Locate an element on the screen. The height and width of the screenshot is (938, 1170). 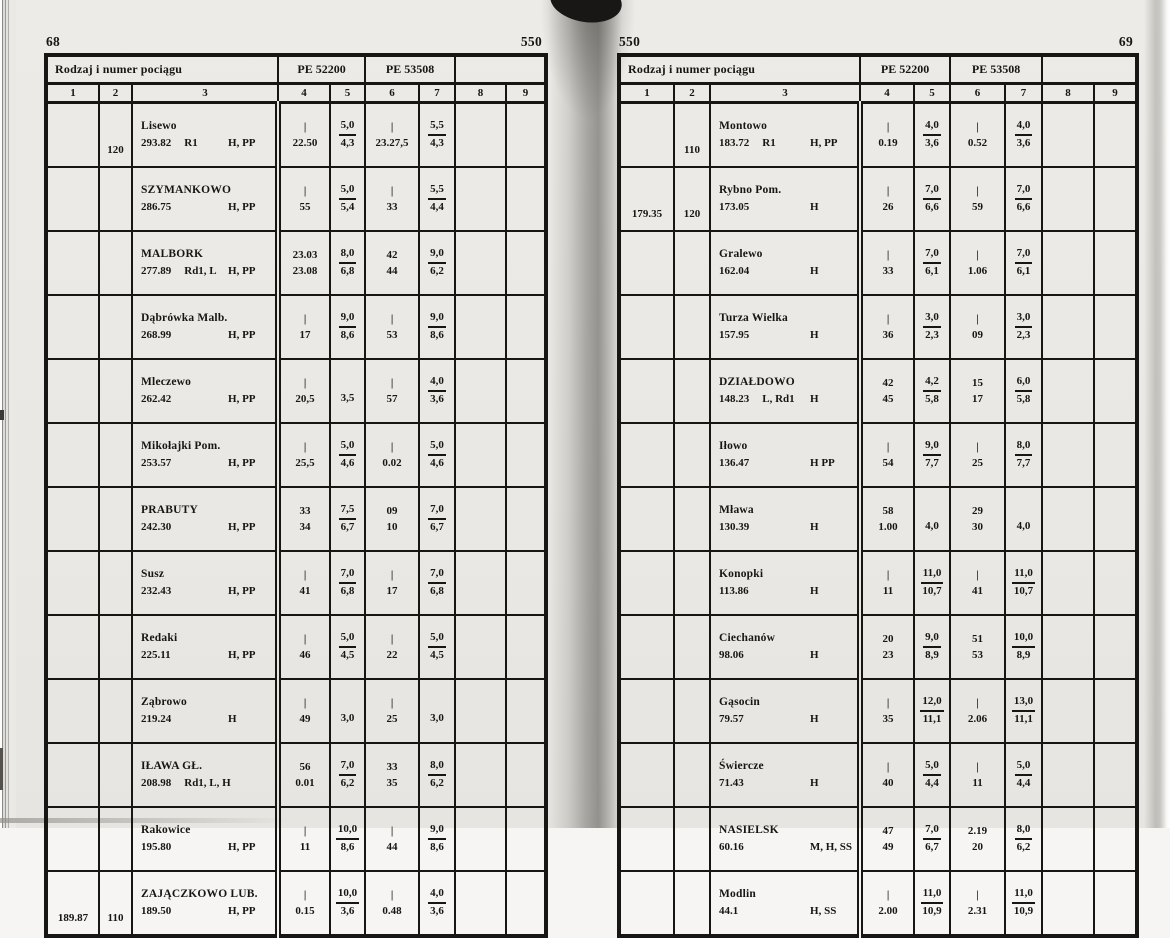
train1-runtime-bottom: 10,9 is located at coordinates (932, 911).